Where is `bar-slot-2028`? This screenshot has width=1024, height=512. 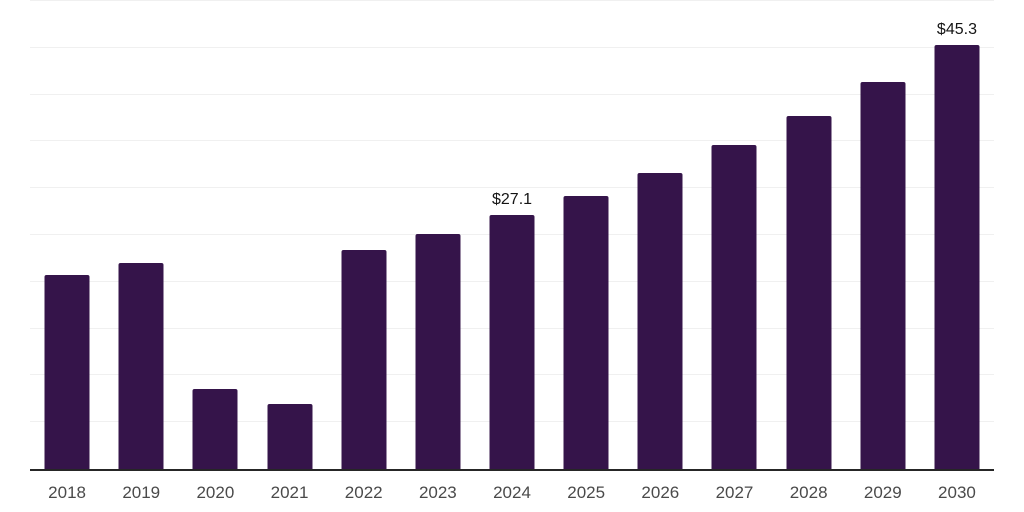
bar-slot-2028 is located at coordinates (809, 234).